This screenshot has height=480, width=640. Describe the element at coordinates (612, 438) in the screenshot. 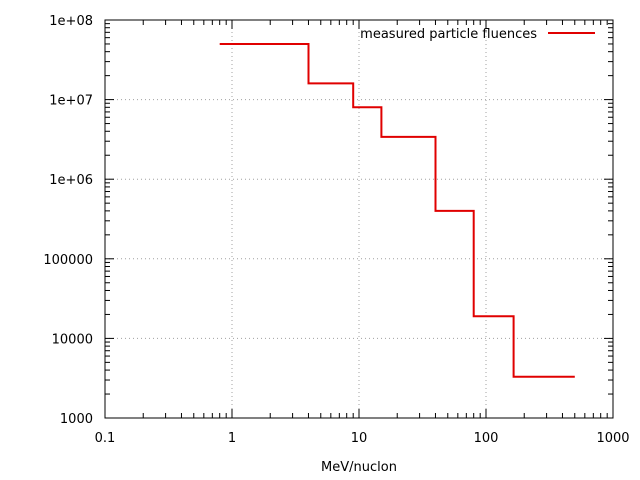

I see `x-tick-label: 1000` at that location.